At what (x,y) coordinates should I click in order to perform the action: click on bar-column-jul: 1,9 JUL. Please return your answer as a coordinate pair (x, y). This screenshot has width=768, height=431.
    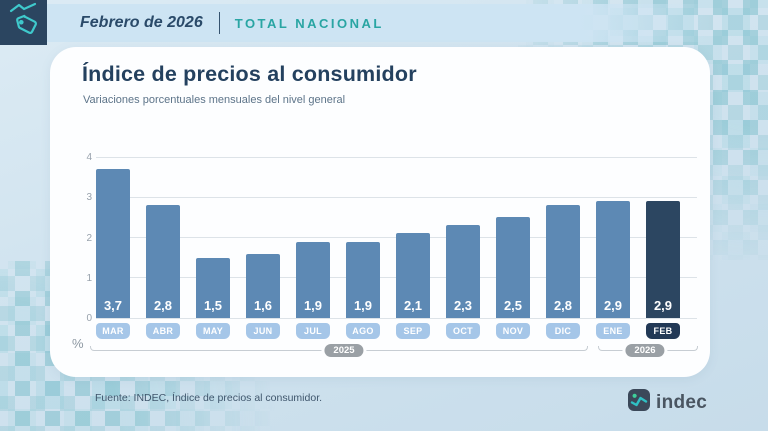
    Looking at the image, I should click on (313, 248).